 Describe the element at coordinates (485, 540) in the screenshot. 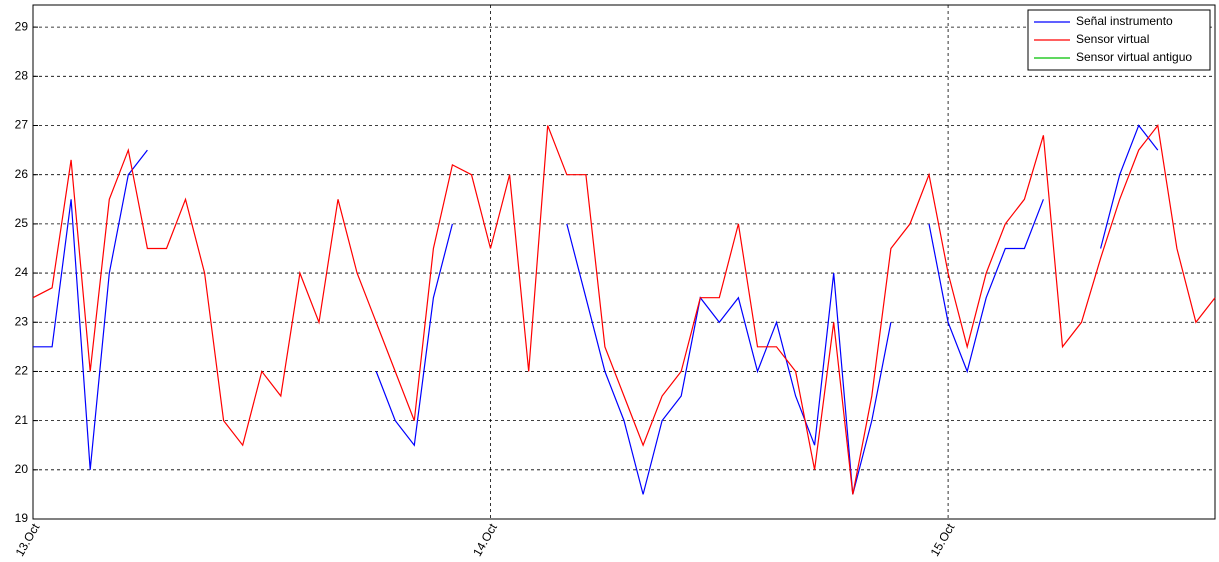

I see `x-tick-label: 14.Oct` at that location.